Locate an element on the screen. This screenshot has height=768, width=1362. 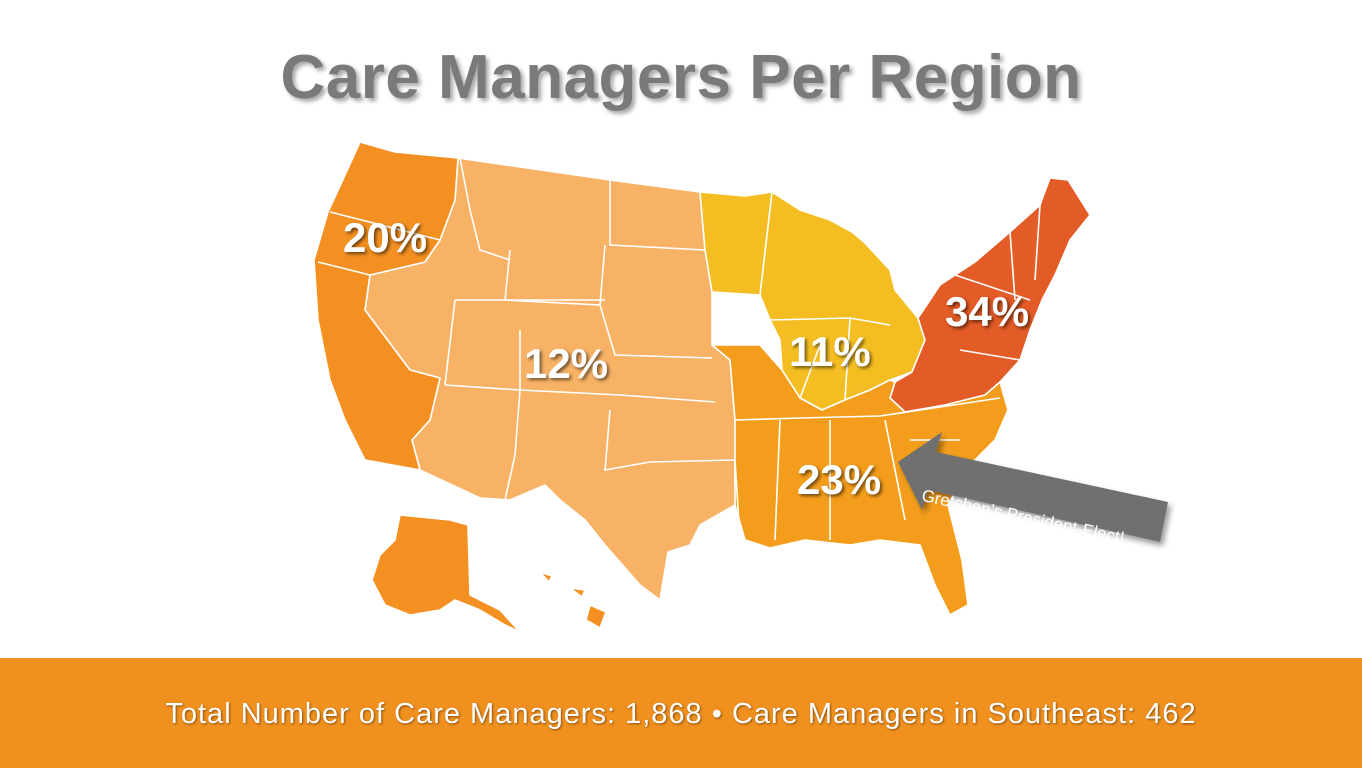
percent-label-southeast: 23% is located at coordinates (839, 479).